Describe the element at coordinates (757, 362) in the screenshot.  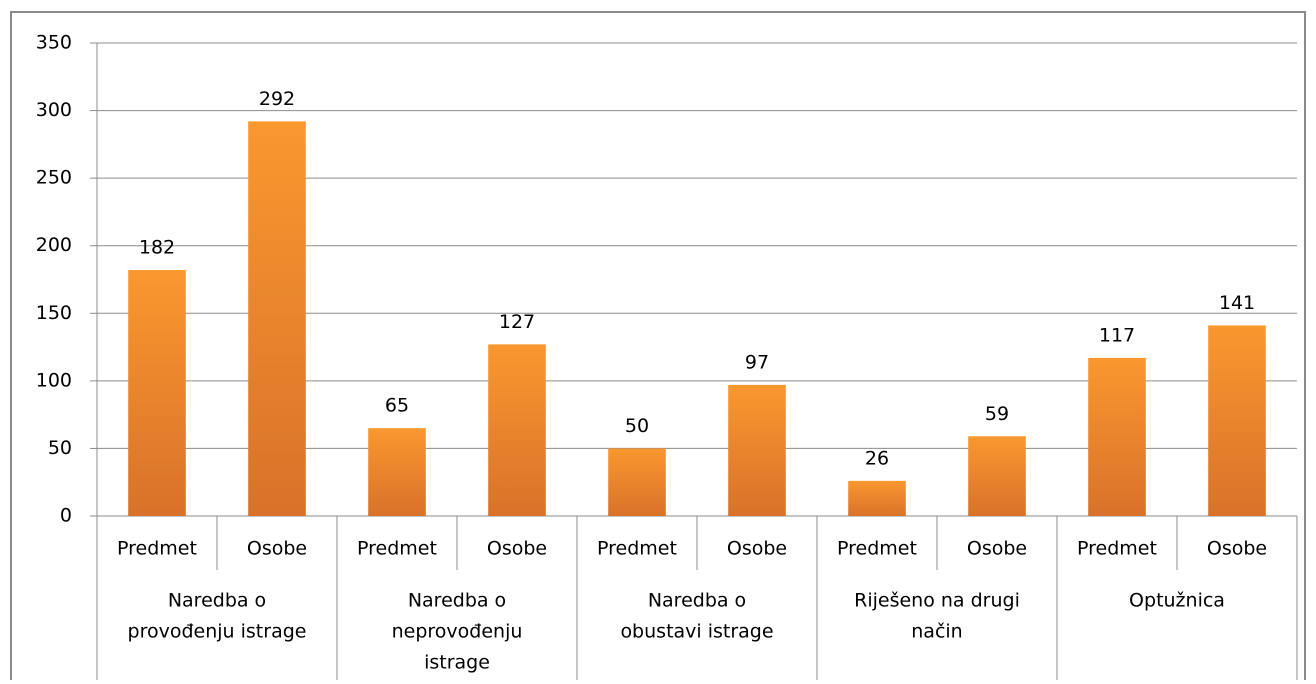
I see `value-label: 97` at that location.